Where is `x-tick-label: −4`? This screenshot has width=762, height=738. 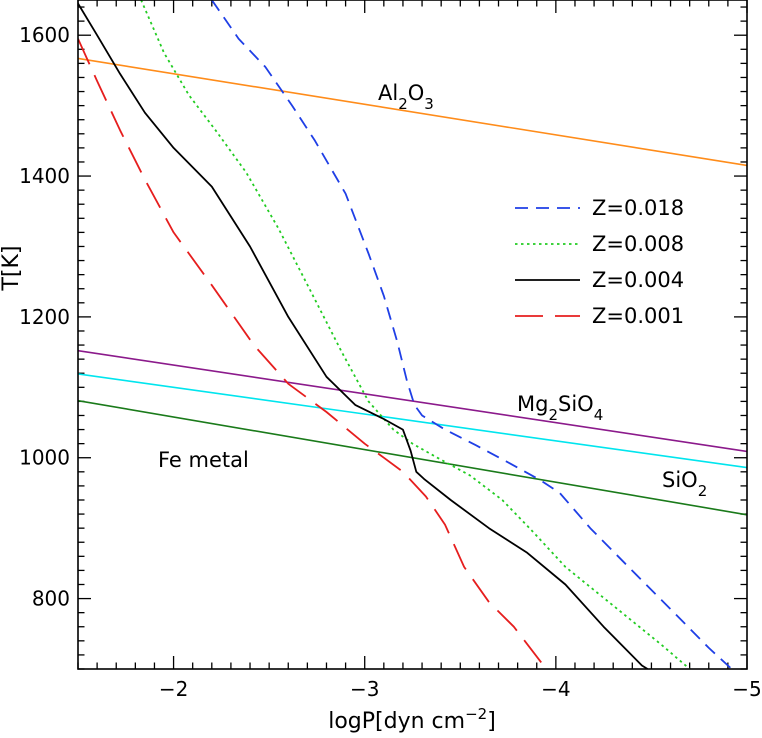
x-tick-label: −4 is located at coordinates (555, 689).